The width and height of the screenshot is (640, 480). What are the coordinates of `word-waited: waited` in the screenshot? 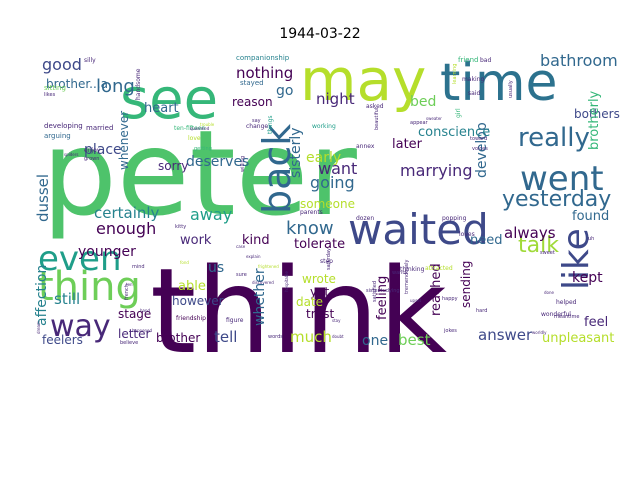 It's located at (418, 229).